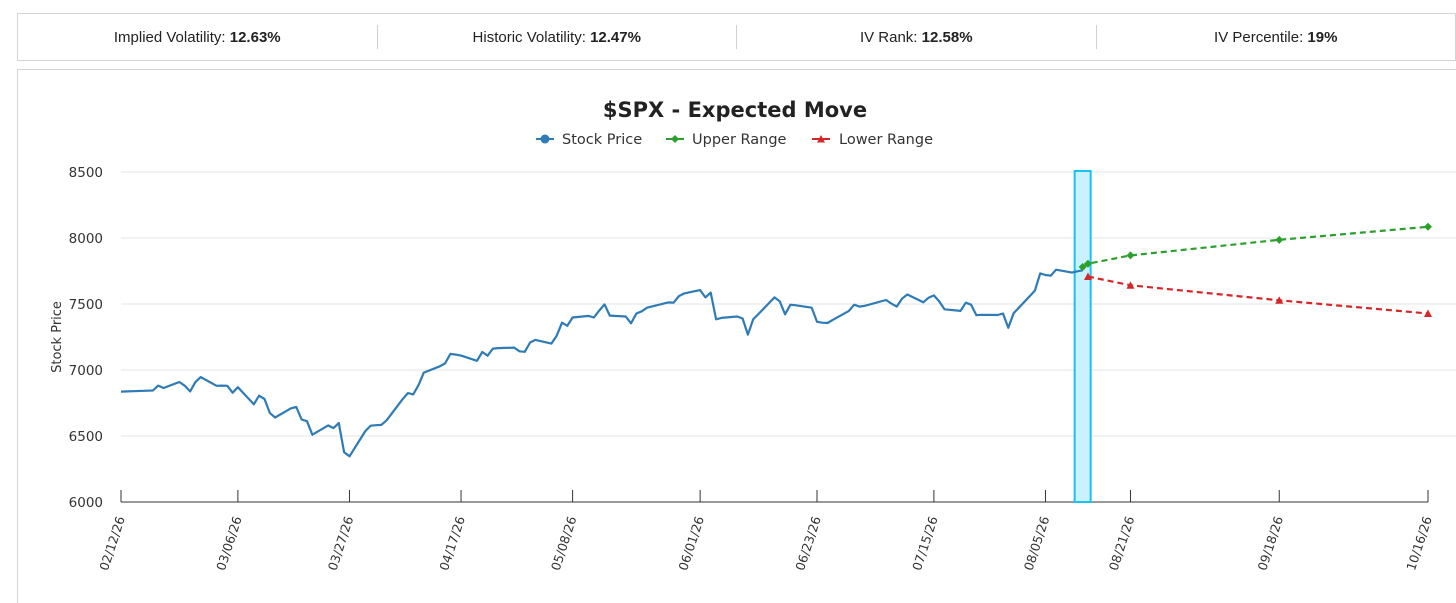 The height and width of the screenshot is (603, 1456). I want to click on chart-legend: Stock Price Upper Range Lower Range, so click(734, 140).